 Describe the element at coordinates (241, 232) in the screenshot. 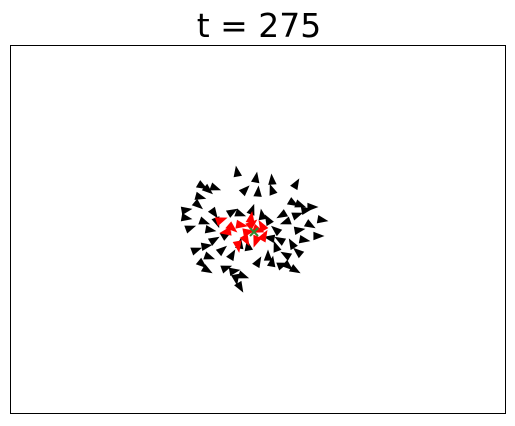

I see `highlight-agents-layer` at that location.